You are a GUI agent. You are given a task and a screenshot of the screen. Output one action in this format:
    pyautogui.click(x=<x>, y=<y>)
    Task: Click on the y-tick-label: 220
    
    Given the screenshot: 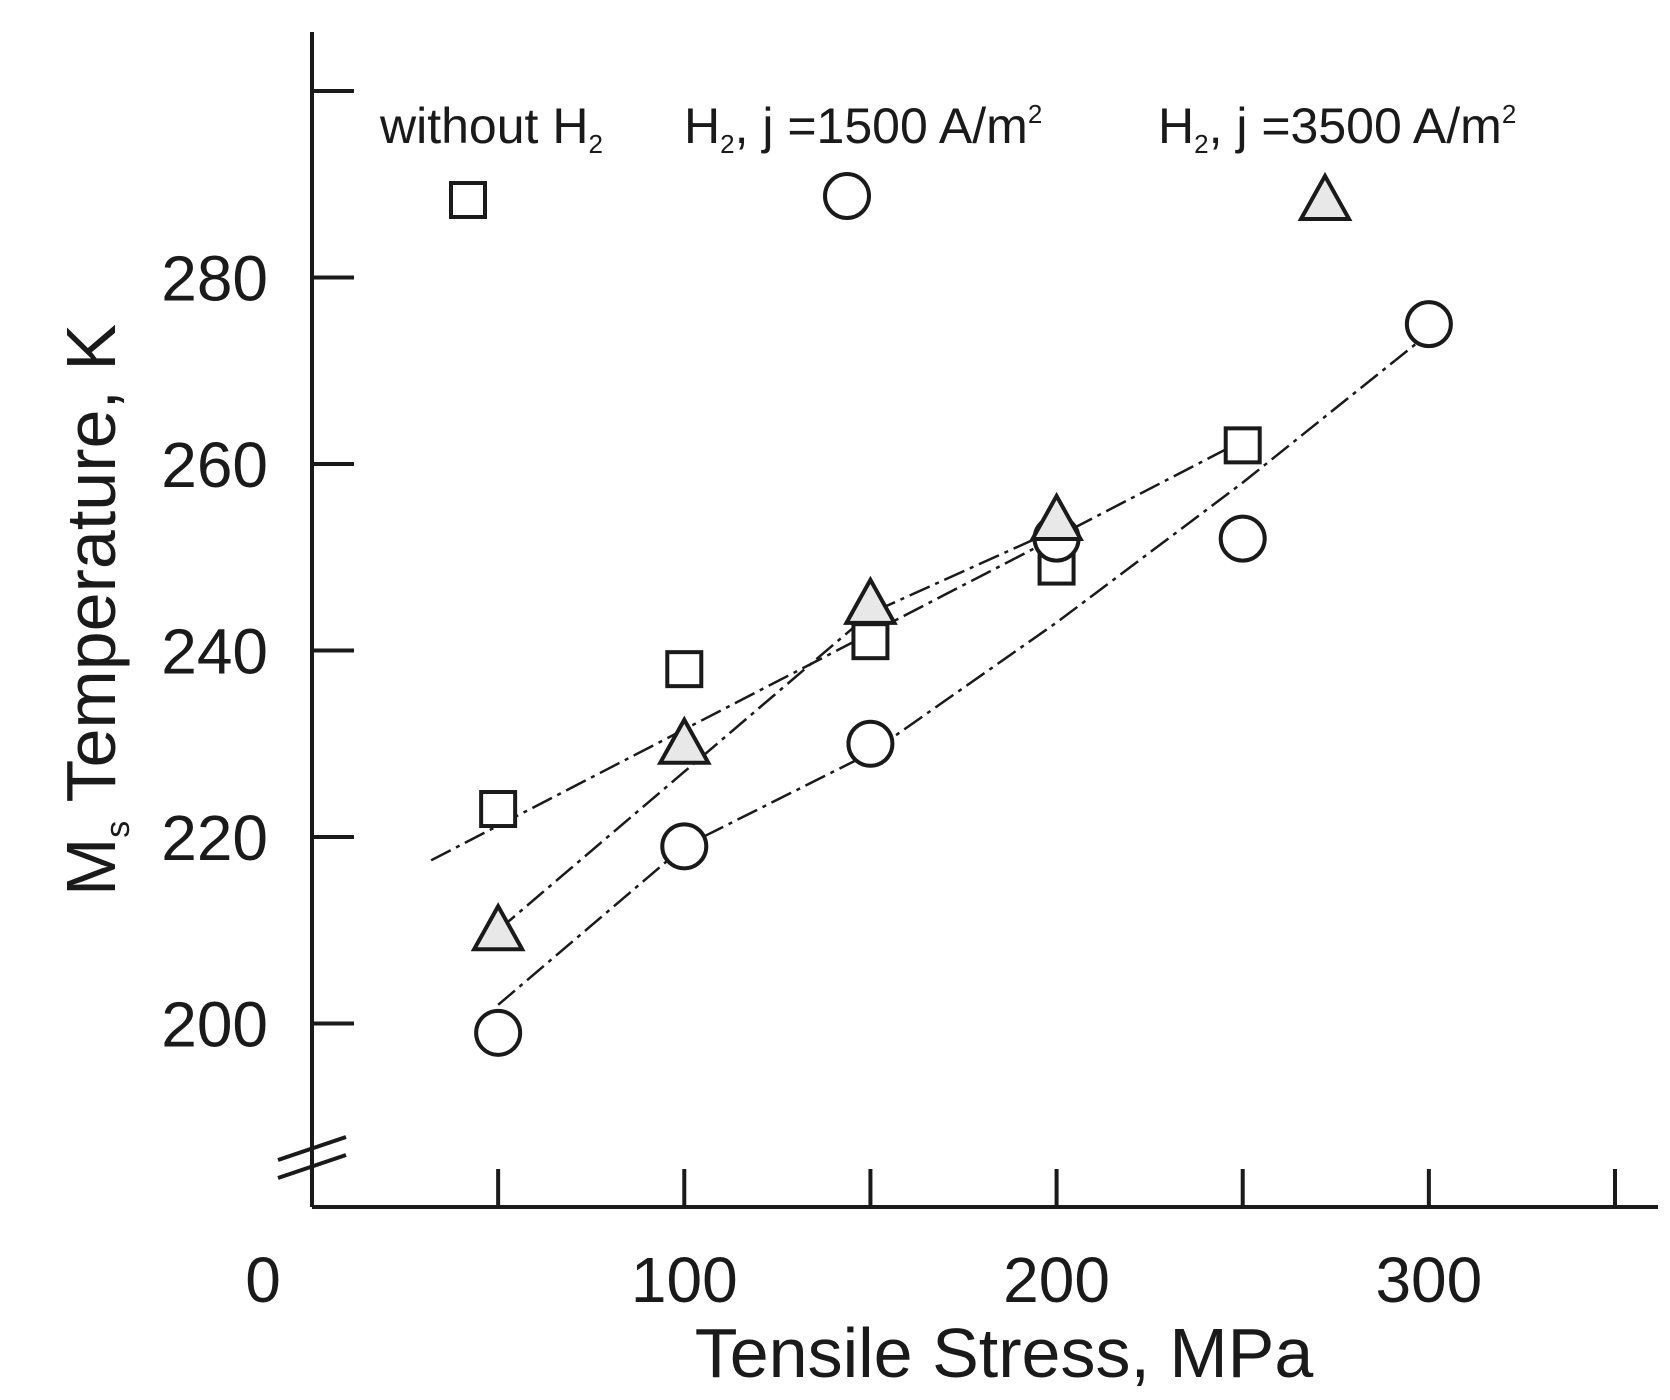 What is the action you would take?
    pyautogui.click(x=214, y=838)
    